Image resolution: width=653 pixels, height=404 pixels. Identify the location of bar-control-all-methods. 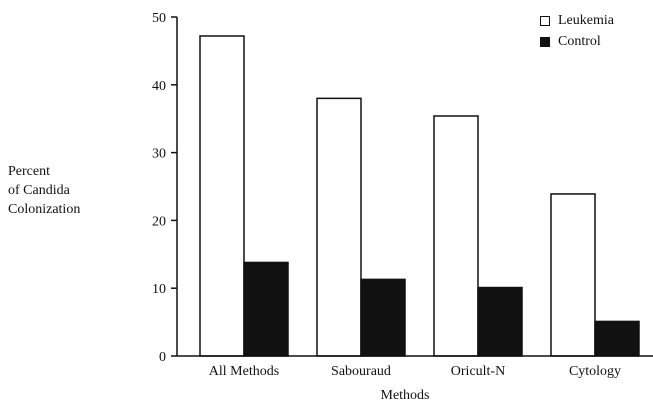
(266, 309).